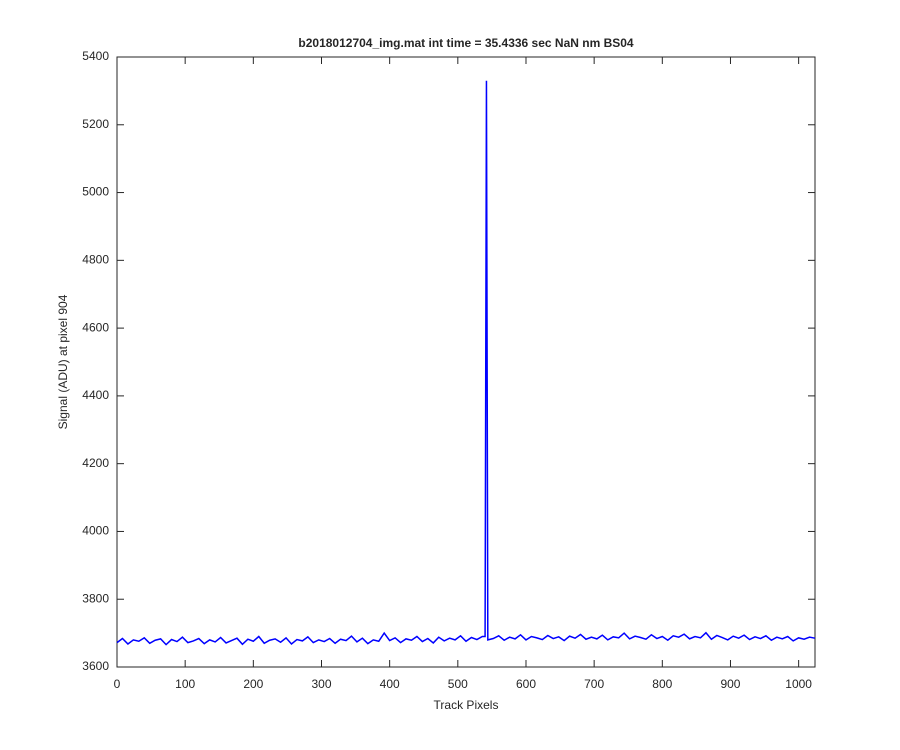 The height and width of the screenshot is (750, 900). Describe the element at coordinates (63, 361) in the screenshot. I see `y-axis-label: Signal (ADU) at pixel 904` at that location.